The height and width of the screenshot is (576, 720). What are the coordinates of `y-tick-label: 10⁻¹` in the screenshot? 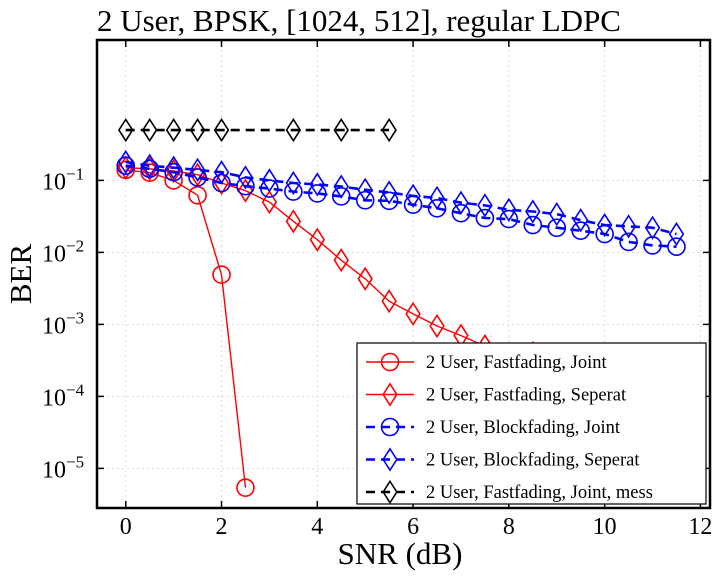 It's located at (63, 179).